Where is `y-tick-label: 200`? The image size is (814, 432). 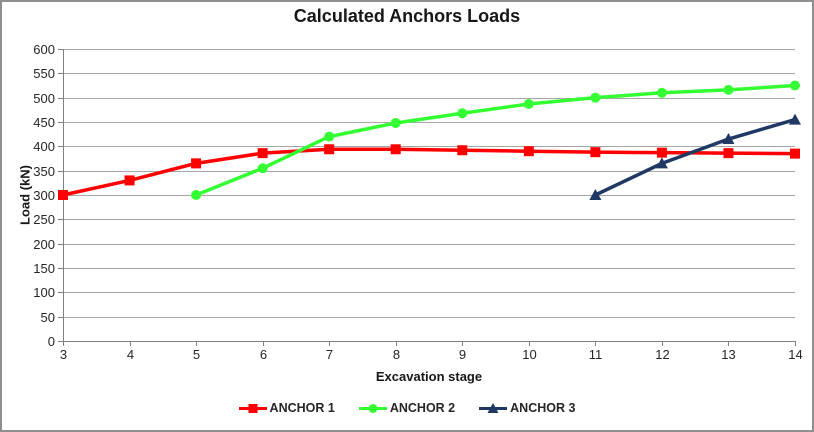
y-tick-label: 200 is located at coordinates (44, 244).